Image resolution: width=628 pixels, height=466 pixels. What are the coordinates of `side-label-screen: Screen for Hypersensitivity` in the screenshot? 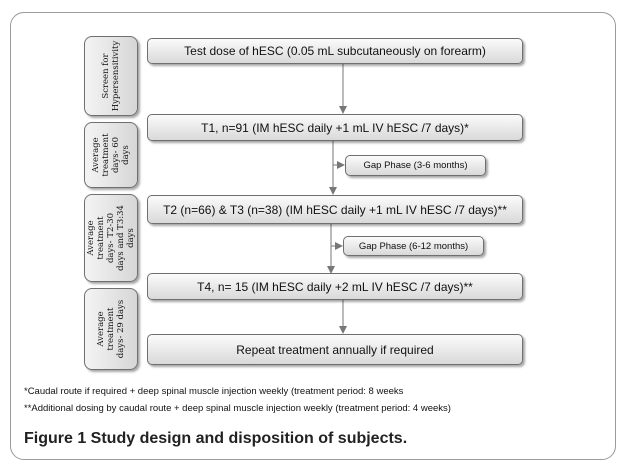 It's located at (111, 76).